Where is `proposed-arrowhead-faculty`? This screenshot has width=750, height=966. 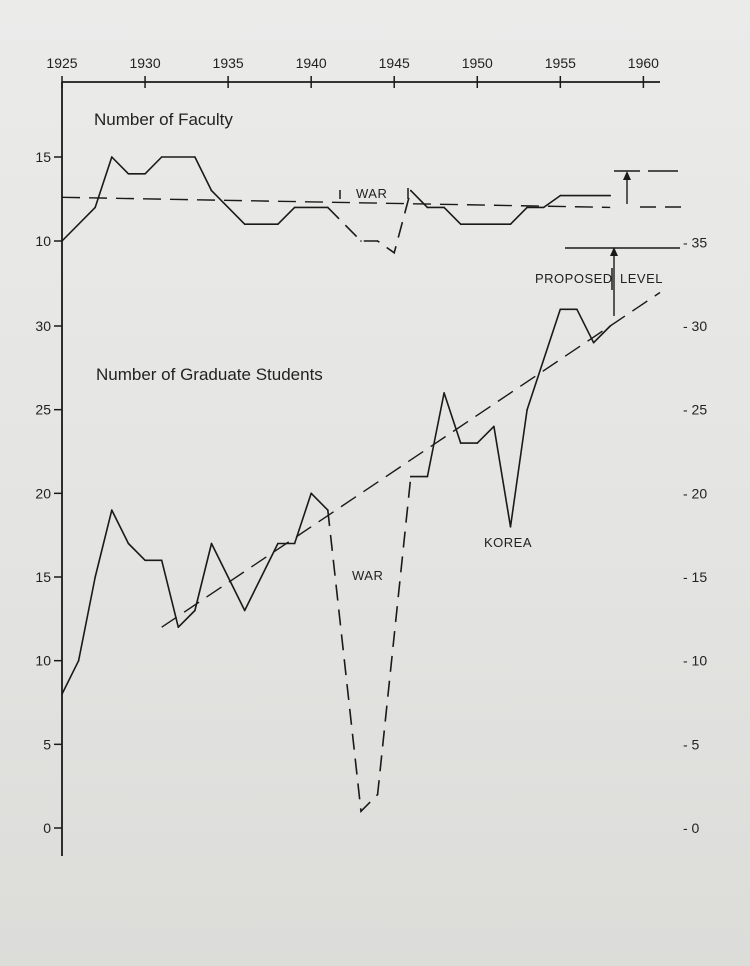 proposed-arrowhead-faculty is located at coordinates (627, 175).